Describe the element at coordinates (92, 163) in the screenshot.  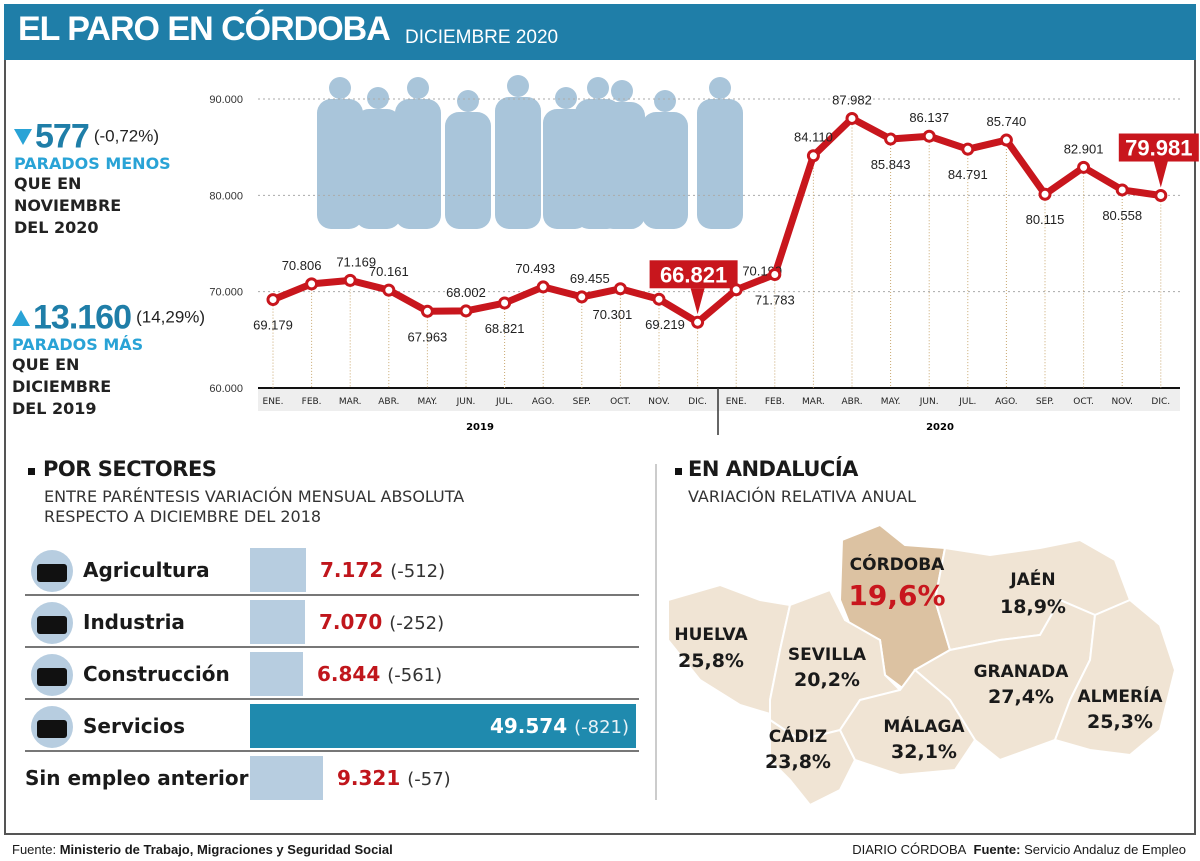
I see `stat-line: PARADOS MENOS` at that location.